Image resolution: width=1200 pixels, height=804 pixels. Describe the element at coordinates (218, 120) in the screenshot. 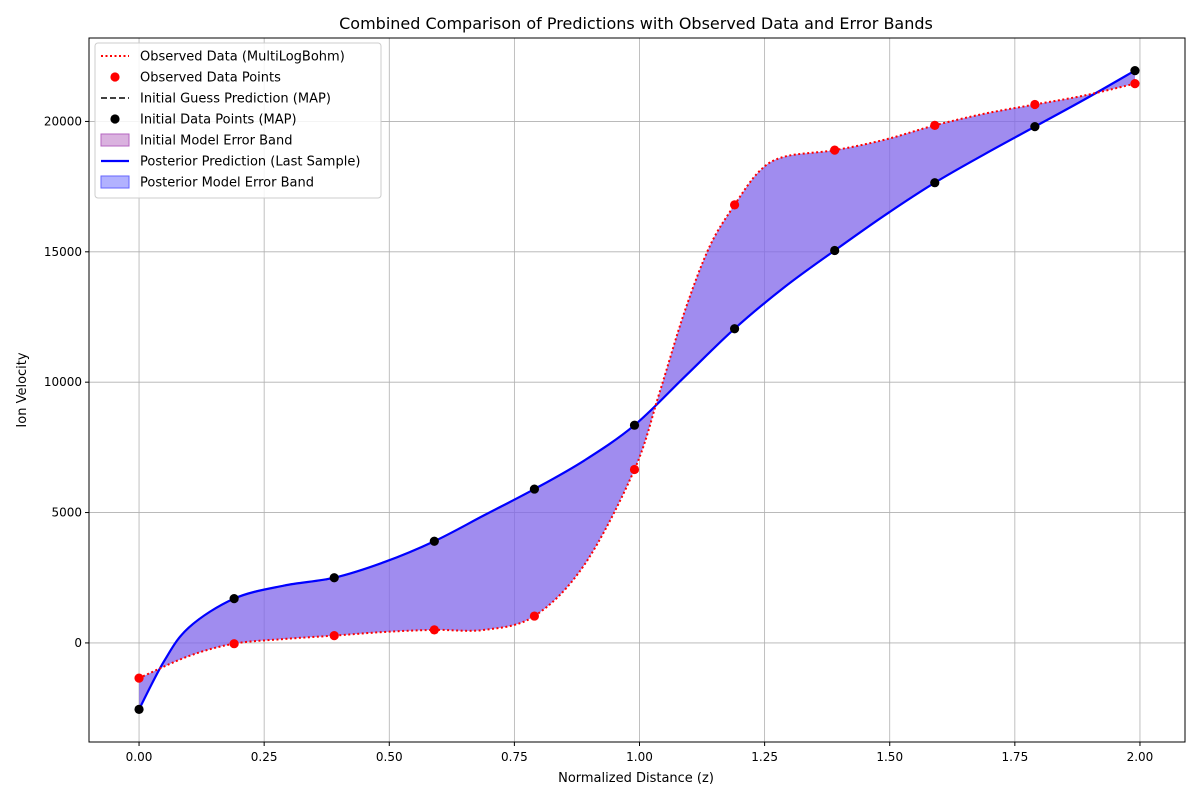

I see `legend-entry-label: Initial Data Points (MAP)` at that location.